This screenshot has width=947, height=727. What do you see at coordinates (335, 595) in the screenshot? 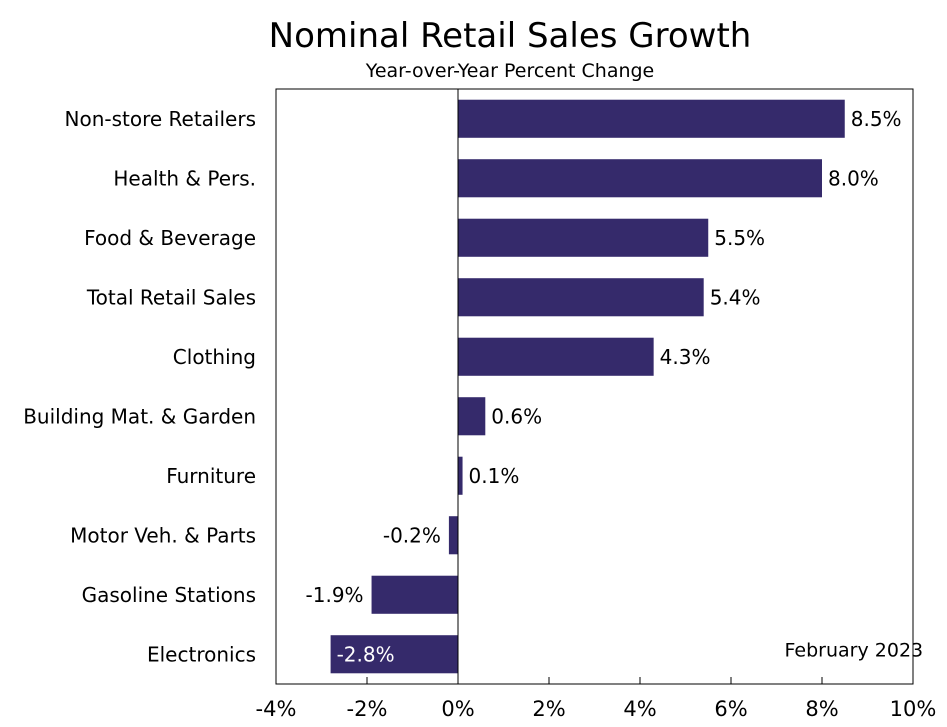
I see `value-label: -1.9%` at bounding box center [335, 595].